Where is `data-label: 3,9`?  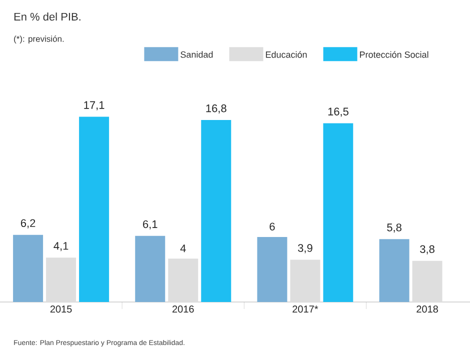 data-label: 3,9 is located at coordinates (305, 249).